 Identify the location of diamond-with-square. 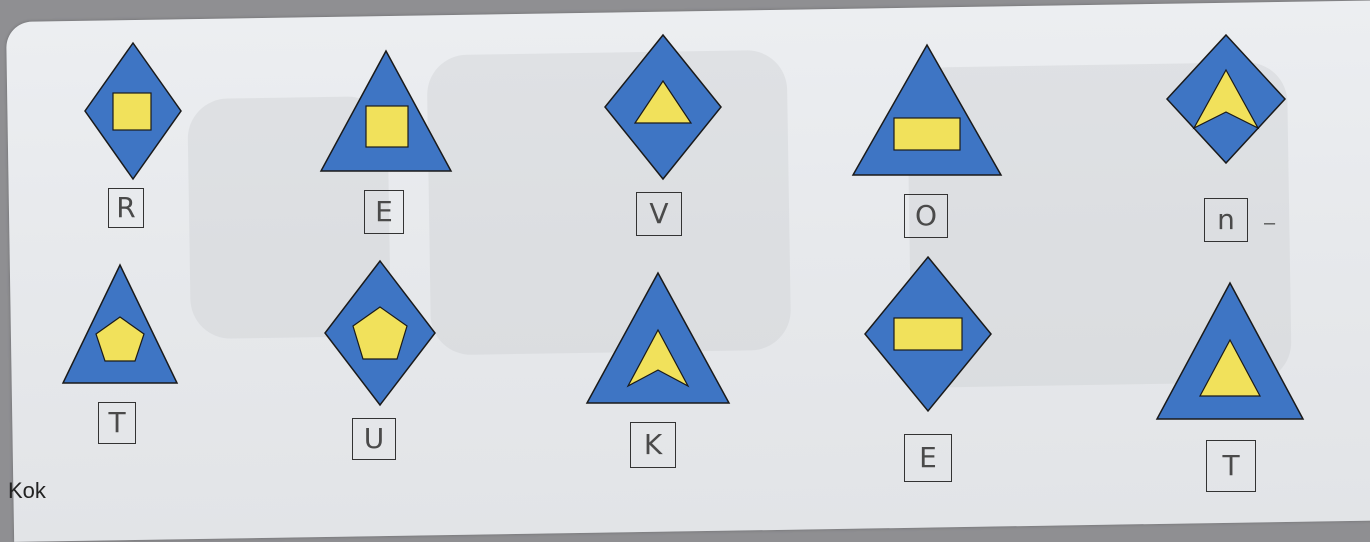
(133, 111).